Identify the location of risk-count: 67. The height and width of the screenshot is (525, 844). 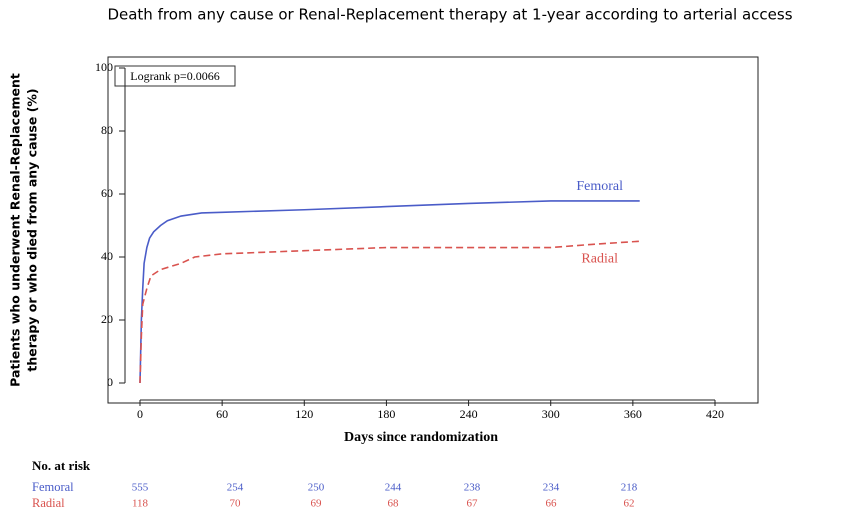
(473, 504).